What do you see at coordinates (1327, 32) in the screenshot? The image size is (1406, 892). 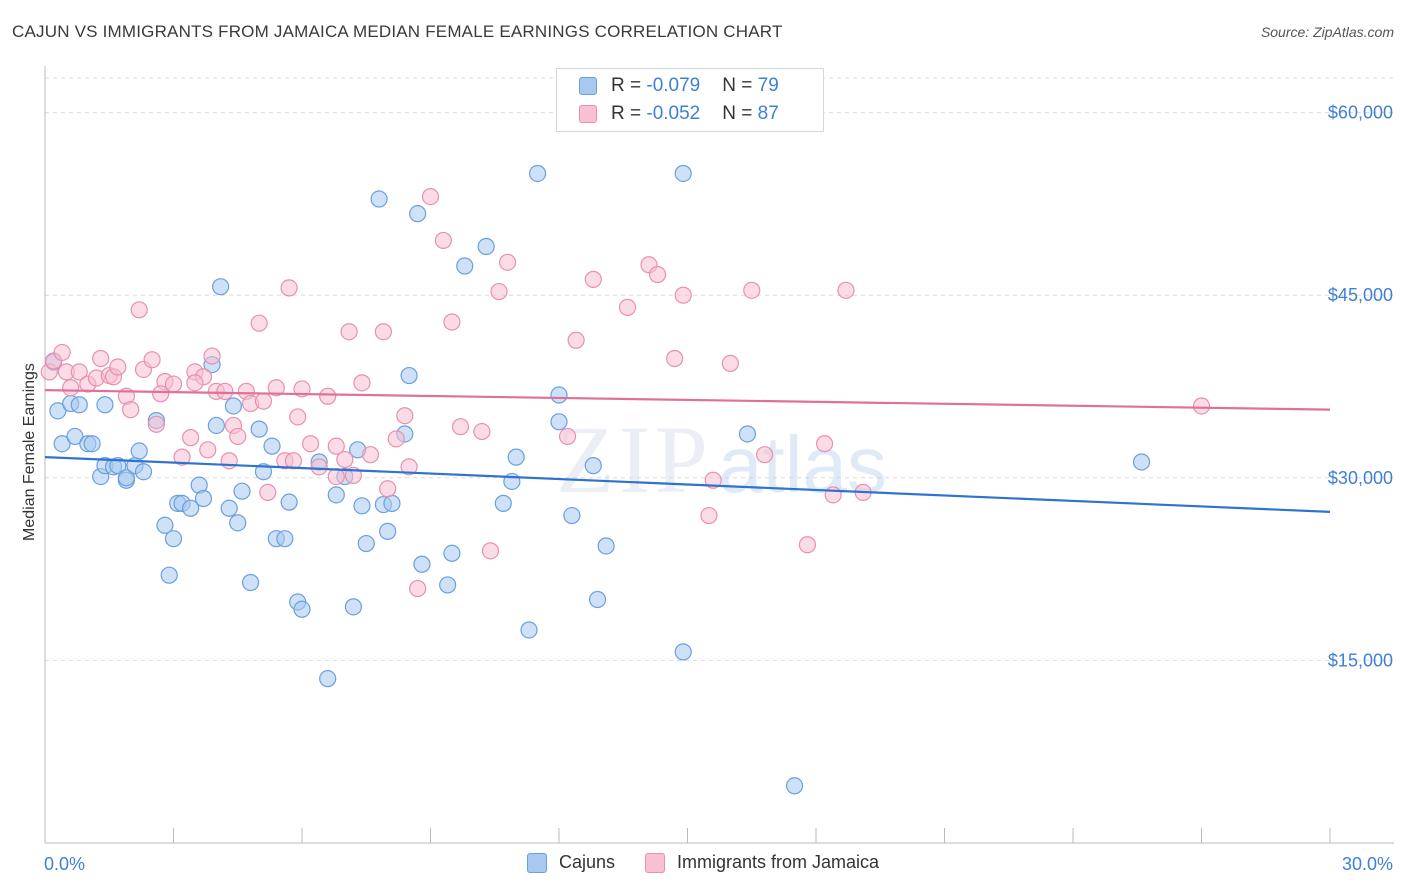 I see `chart-source: Source: ZipAtlas.com` at bounding box center [1327, 32].